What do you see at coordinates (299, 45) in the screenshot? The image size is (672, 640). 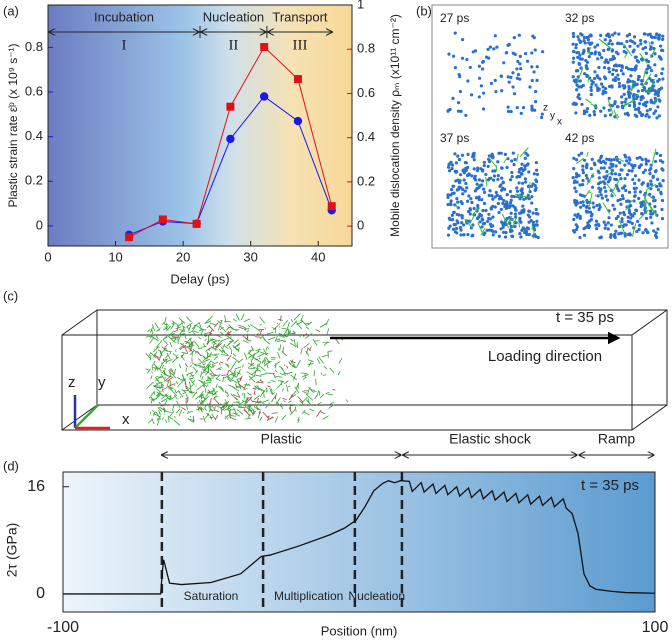 I see `stage-numeral: III` at bounding box center [299, 45].